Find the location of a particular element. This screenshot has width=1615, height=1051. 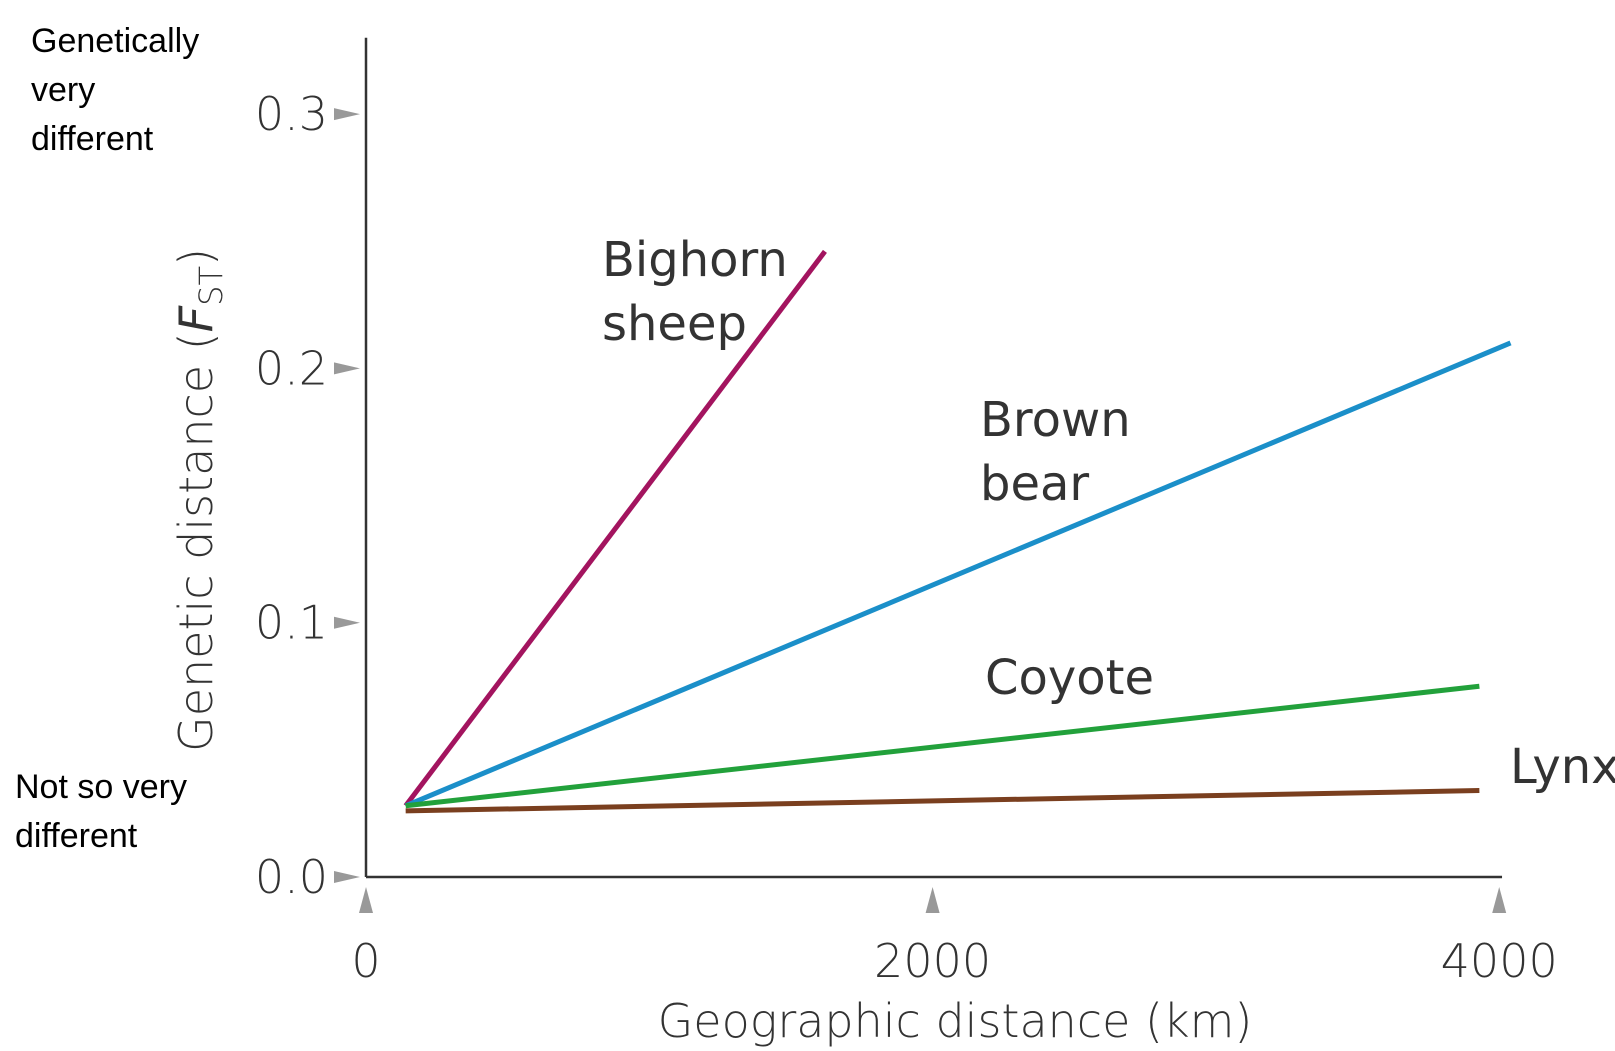

series-label-line: Brown is located at coordinates (1055, 420).